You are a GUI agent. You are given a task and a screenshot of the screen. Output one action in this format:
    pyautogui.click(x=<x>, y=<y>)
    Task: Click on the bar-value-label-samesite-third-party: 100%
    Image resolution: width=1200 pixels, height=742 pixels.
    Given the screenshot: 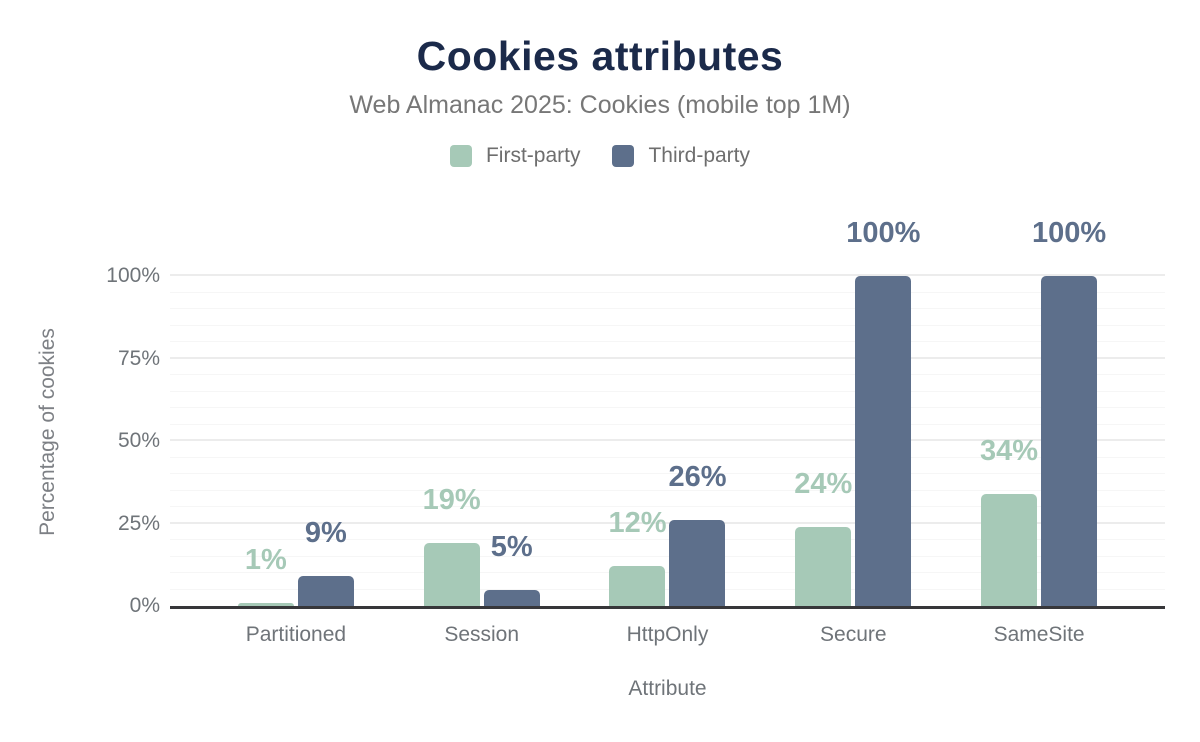 What is the action you would take?
    pyautogui.click(x=1069, y=233)
    